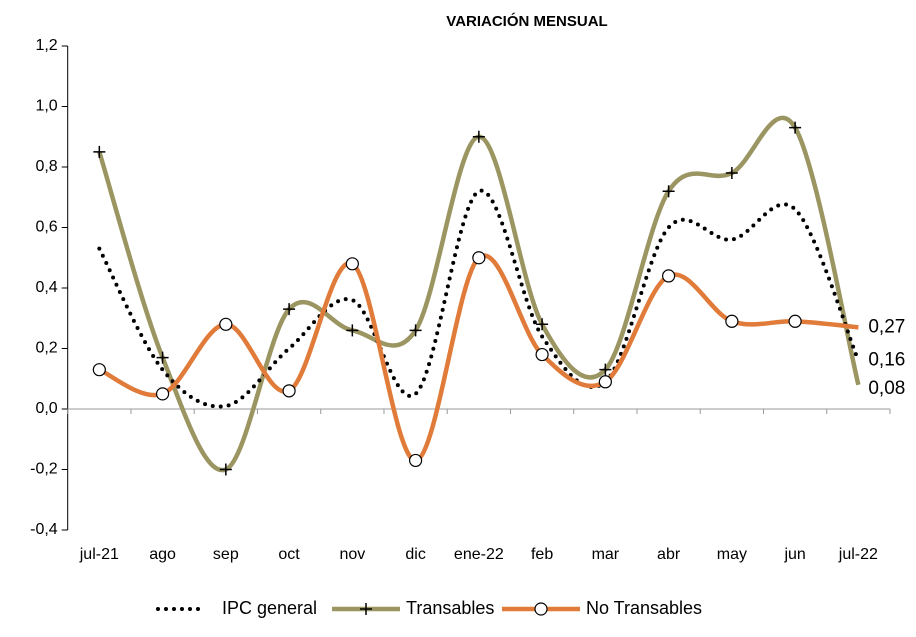 This screenshot has height=637, width=916. What do you see at coordinates (886, 326) in the screenshot?
I see `value-label: 0,27` at bounding box center [886, 326].